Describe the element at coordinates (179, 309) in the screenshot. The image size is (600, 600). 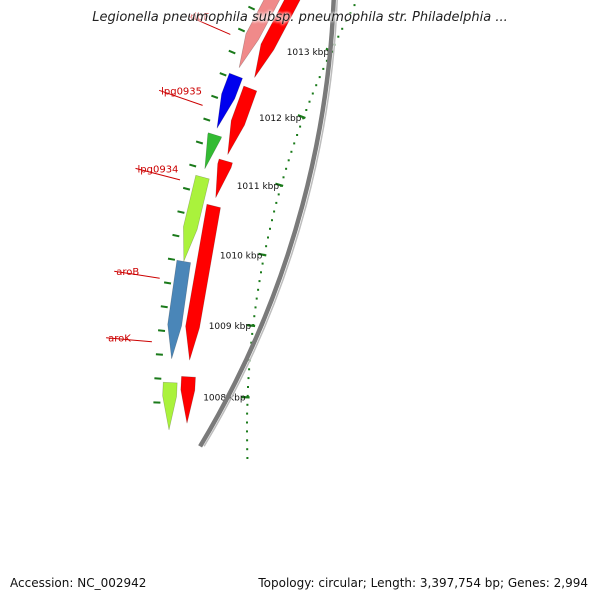
I see `aroB-gene-arrow` at that location.